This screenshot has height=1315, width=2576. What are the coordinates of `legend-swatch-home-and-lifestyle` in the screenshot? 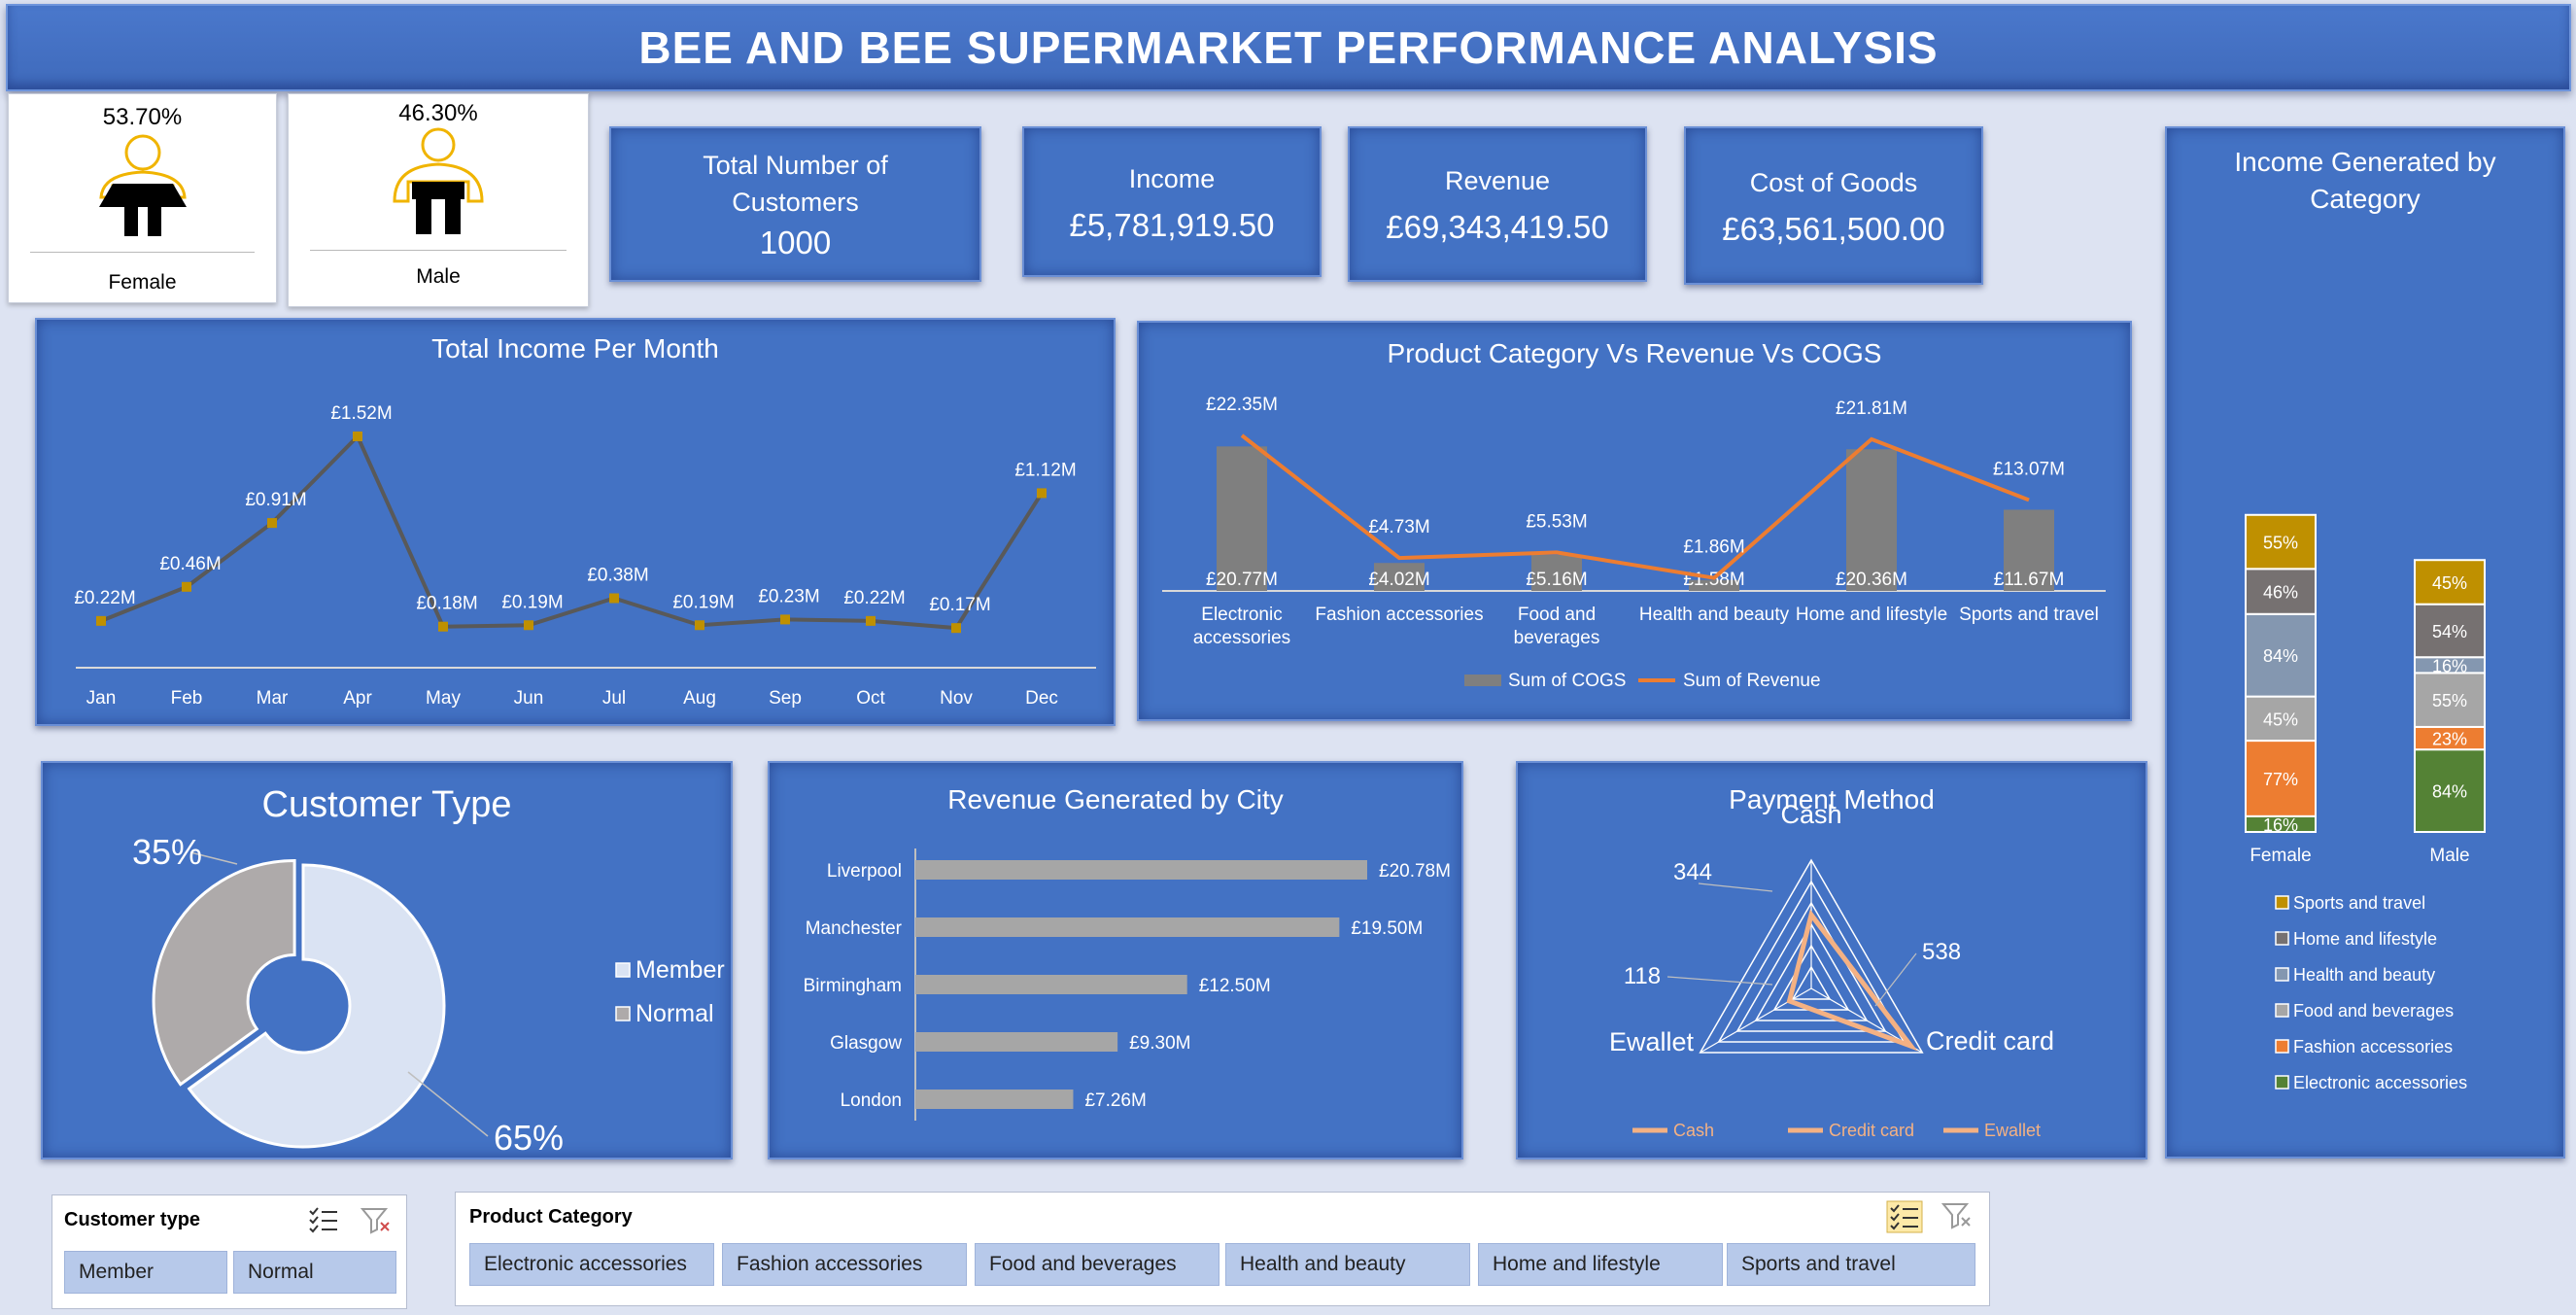 It's located at (2282, 938).